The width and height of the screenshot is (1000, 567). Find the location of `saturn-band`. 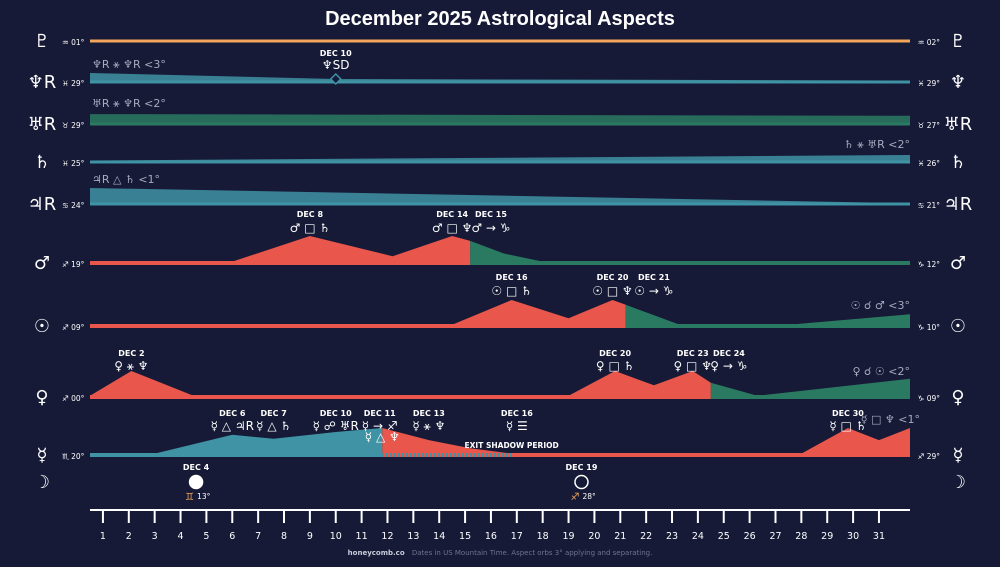

saturn-band is located at coordinates (500, 158).